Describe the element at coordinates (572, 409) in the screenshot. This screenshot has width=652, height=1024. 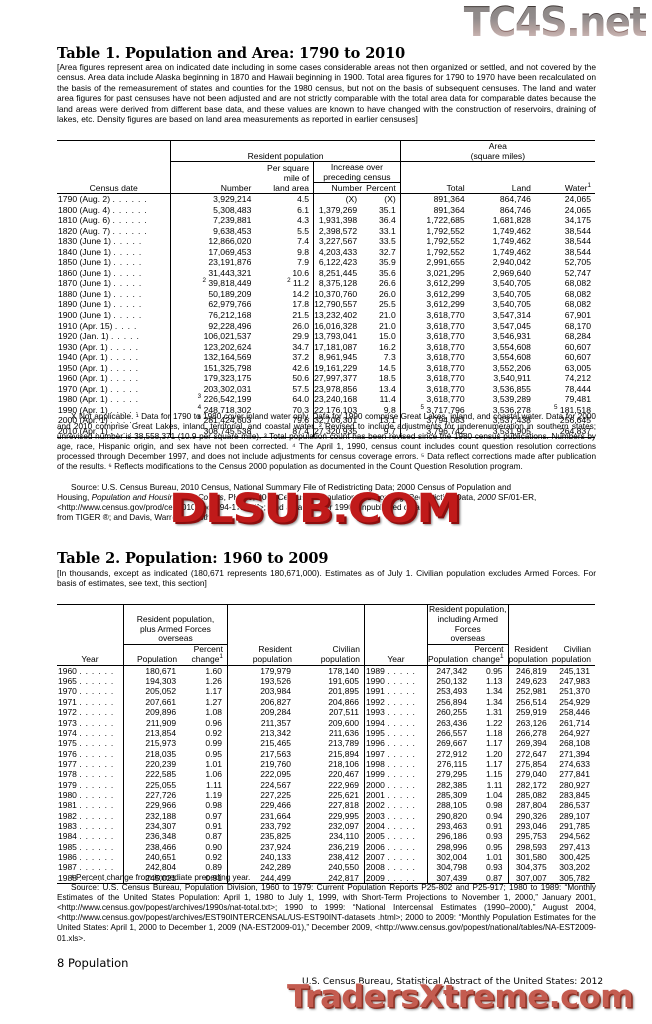
I see `t1-cell-water: 5 181,518` at that location.